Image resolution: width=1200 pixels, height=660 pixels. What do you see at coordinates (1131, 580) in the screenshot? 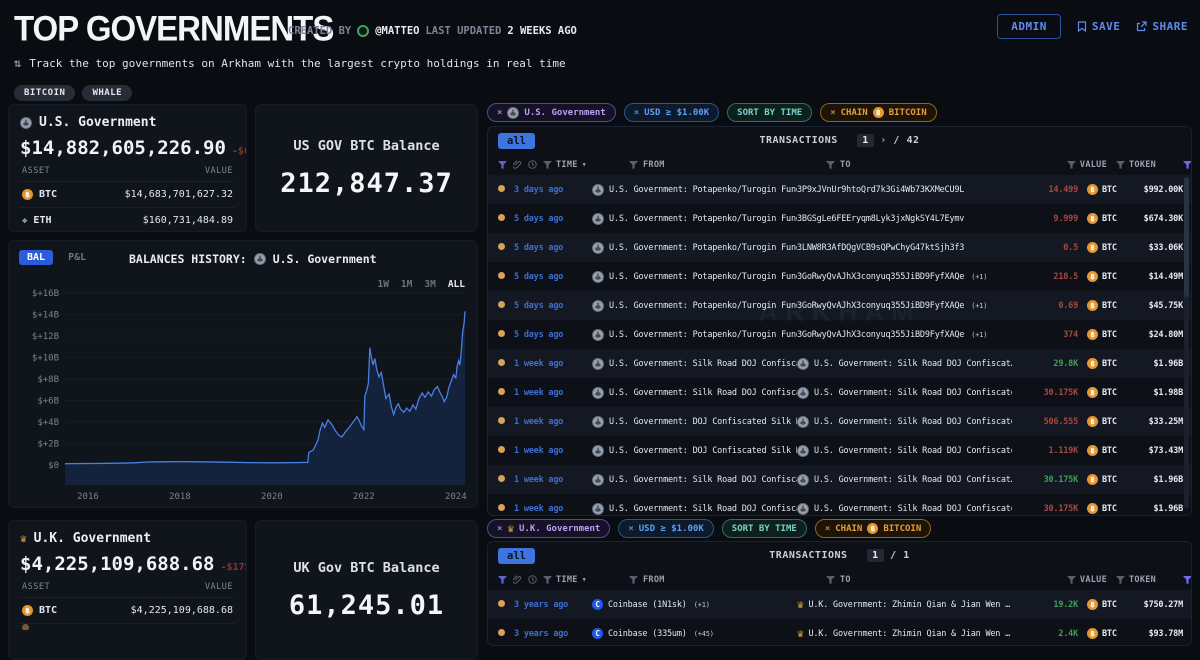
I see `col-token: TOKEN` at bounding box center [1131, 580].